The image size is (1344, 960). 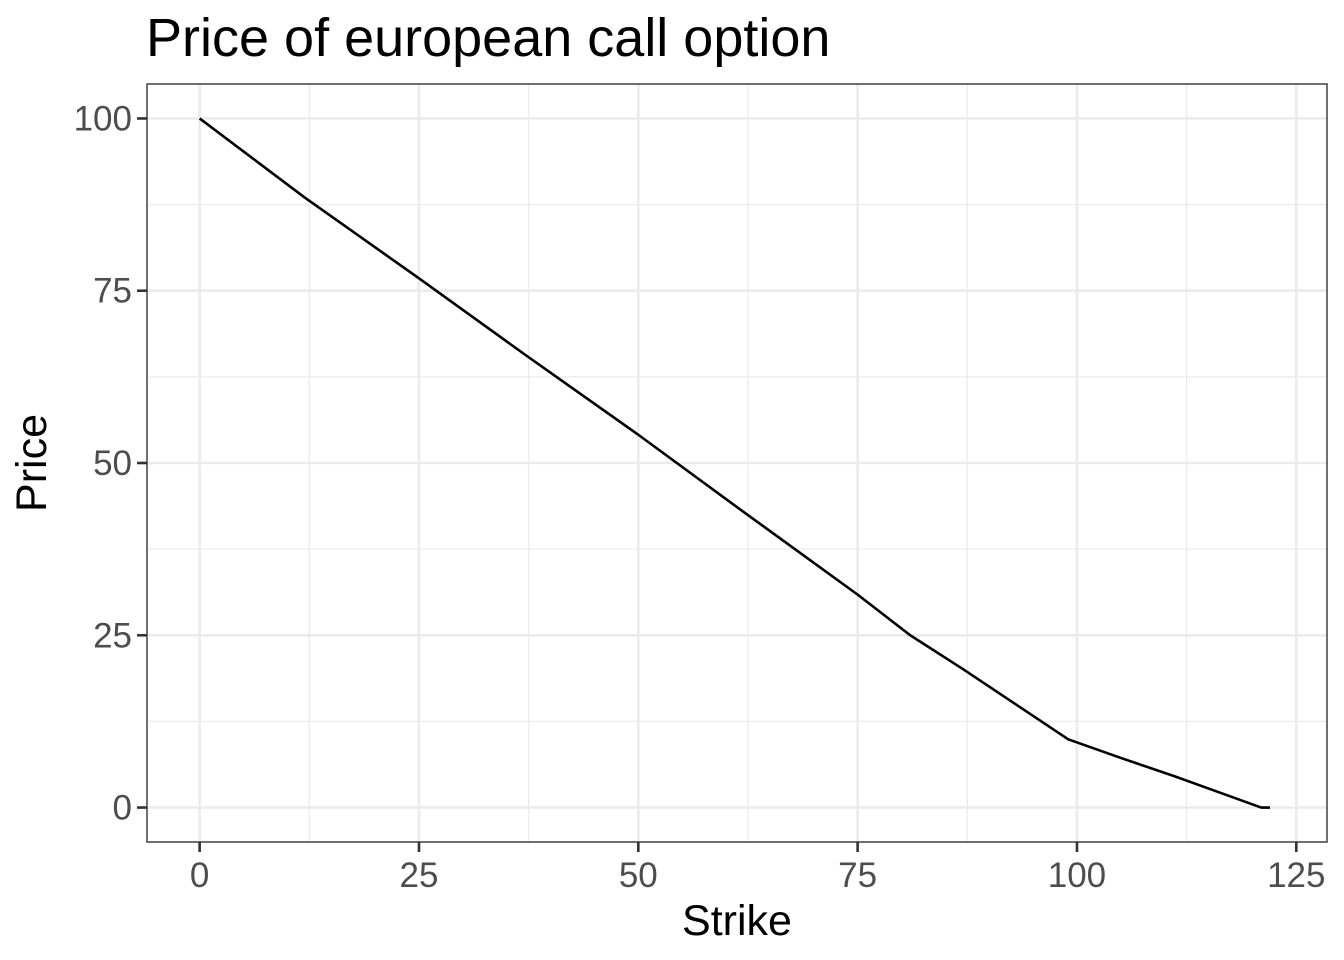 What do you see at coordinates (419, 875) in the screenshot?
I see `x-tick-label: 25` at bounding box center [419, 875].